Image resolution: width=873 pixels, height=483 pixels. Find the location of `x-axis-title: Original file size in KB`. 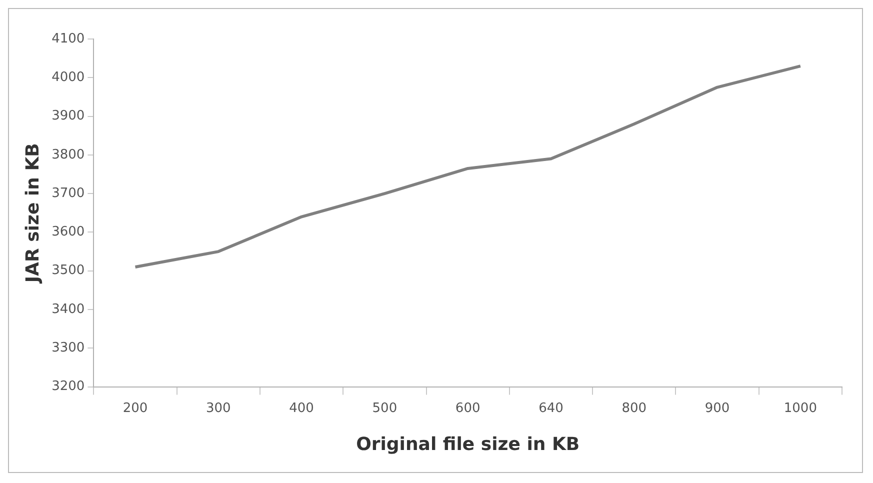

x-axis-title: Original file size in KB is located at coordinates (468, 444).